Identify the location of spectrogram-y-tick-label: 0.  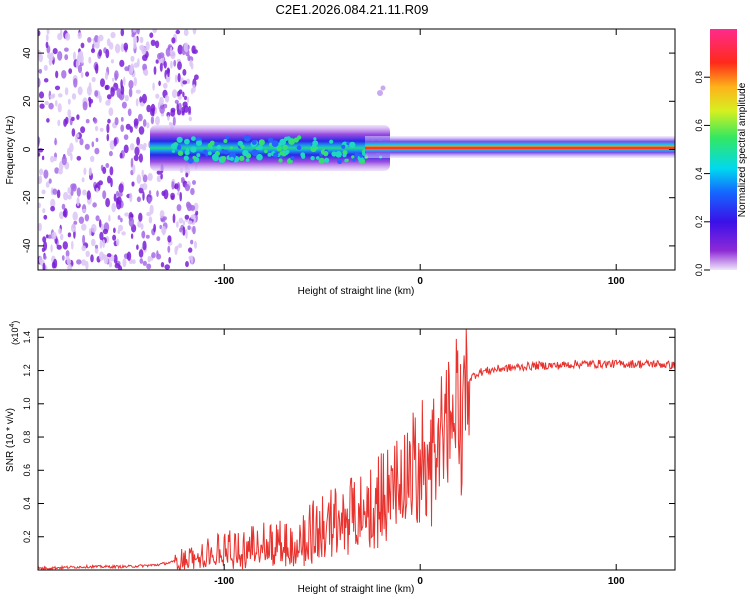
(27, 149).